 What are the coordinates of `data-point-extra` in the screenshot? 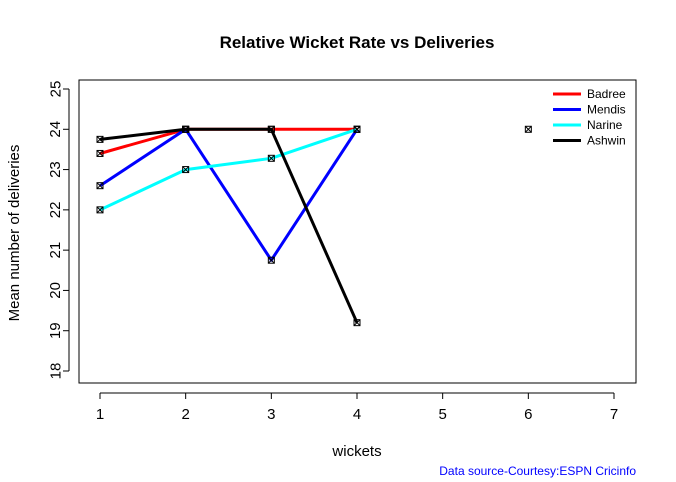 It's located at (528, 129).